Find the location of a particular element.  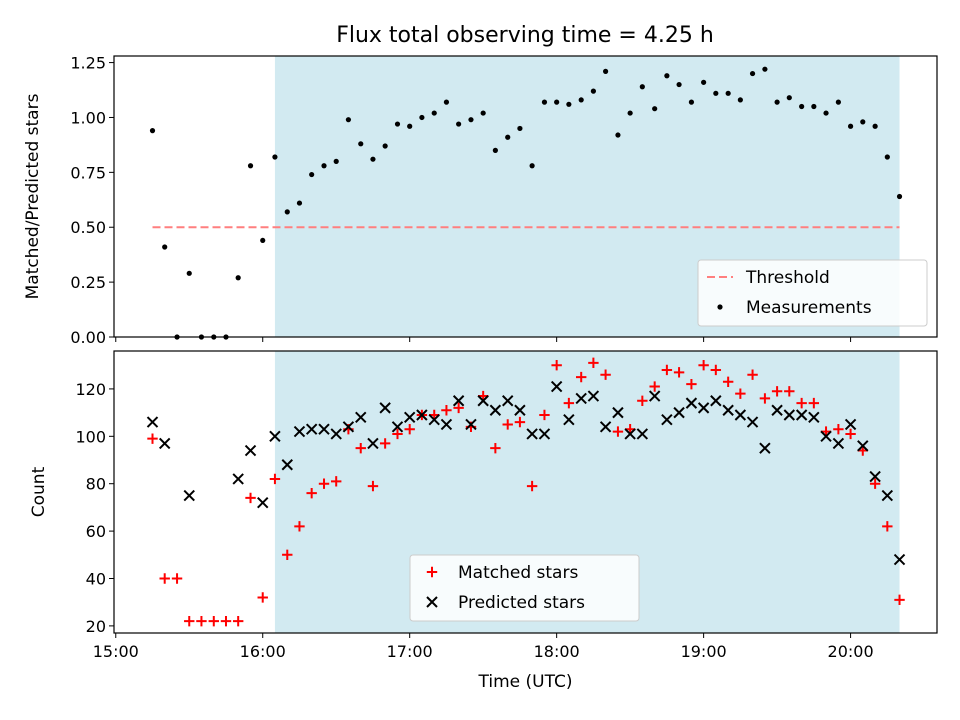

legend-box is located at coordinates (812, 293).